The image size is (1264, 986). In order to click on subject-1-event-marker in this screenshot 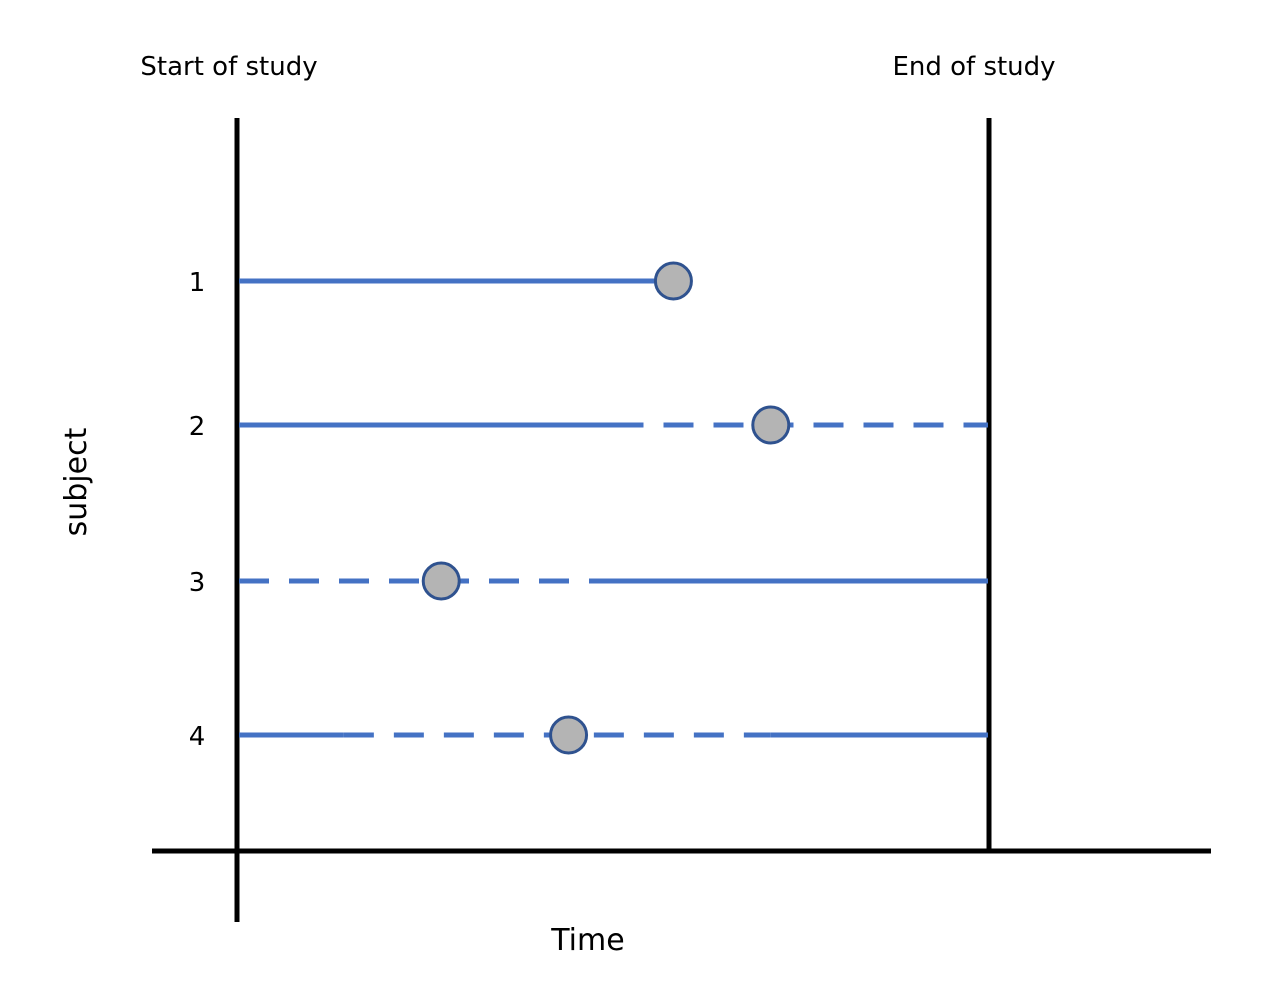, I will do `click(673, 281)`.